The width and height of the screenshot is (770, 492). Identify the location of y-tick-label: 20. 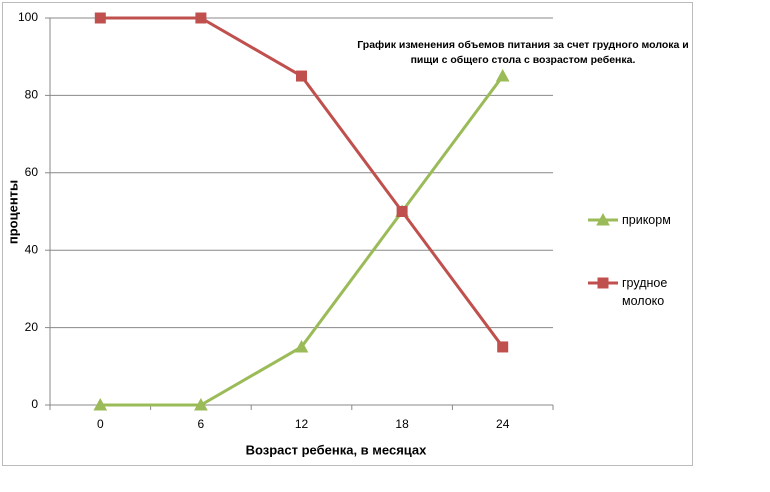
(32, 327).